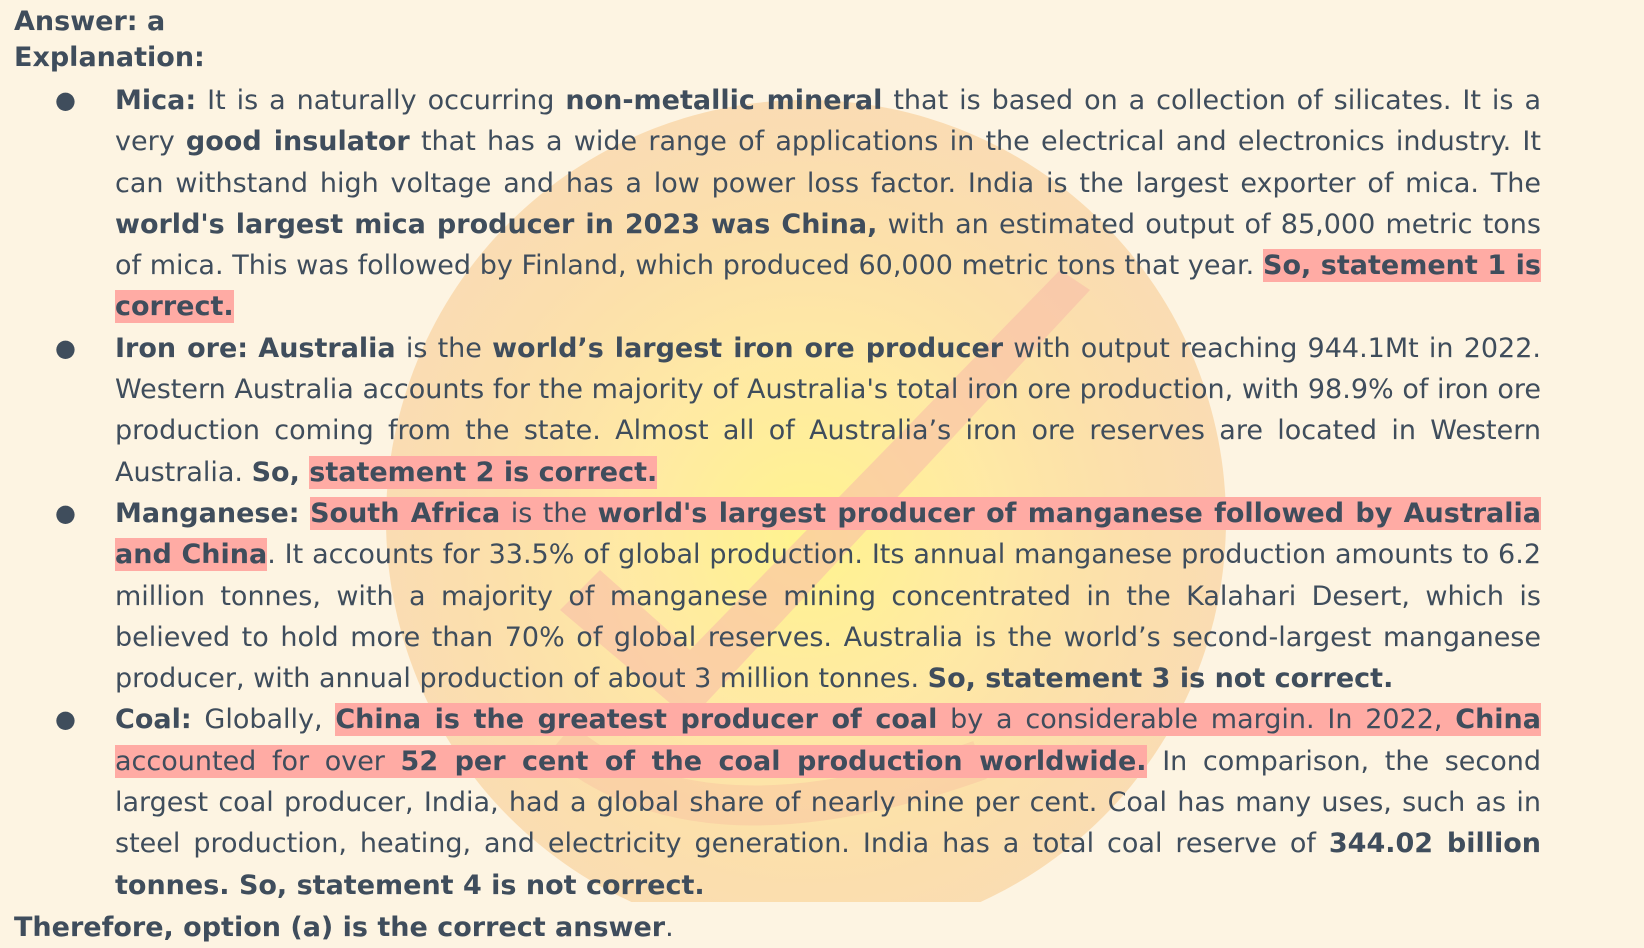 Image resolution: width=1644 pixels, height=948 pixels. What do you see at coordinates (258, 761) in the screenshot?
I see `highlighted-text: accounted for over` at bounding box center [258, 761].